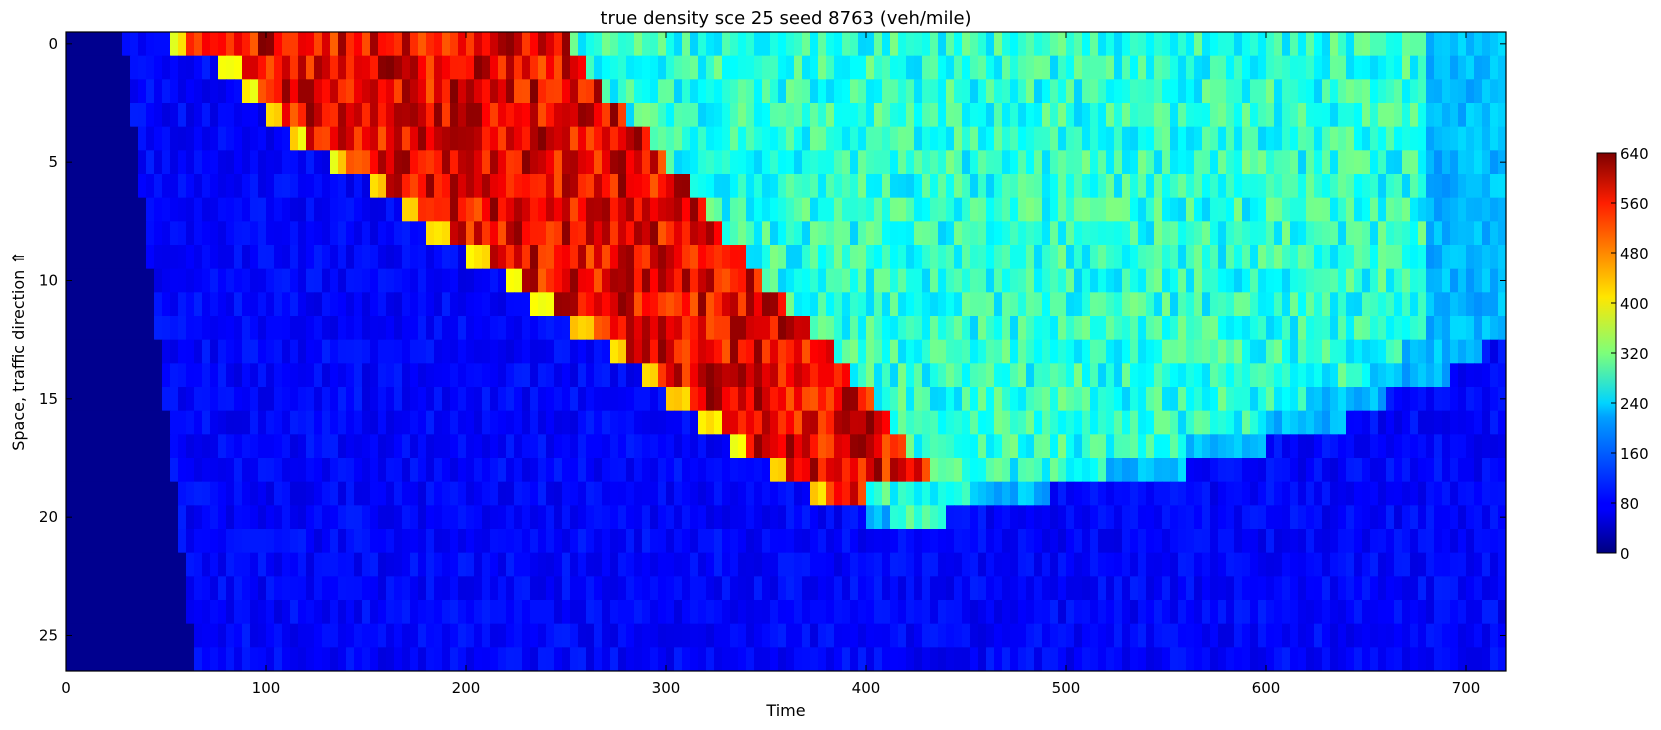 The height and width of the screenshot is (730, 1661). What do you see at coordinates (466, 688) in the screenshot?
I see `x-tick-label: 200` at bounding box center [466, 688].